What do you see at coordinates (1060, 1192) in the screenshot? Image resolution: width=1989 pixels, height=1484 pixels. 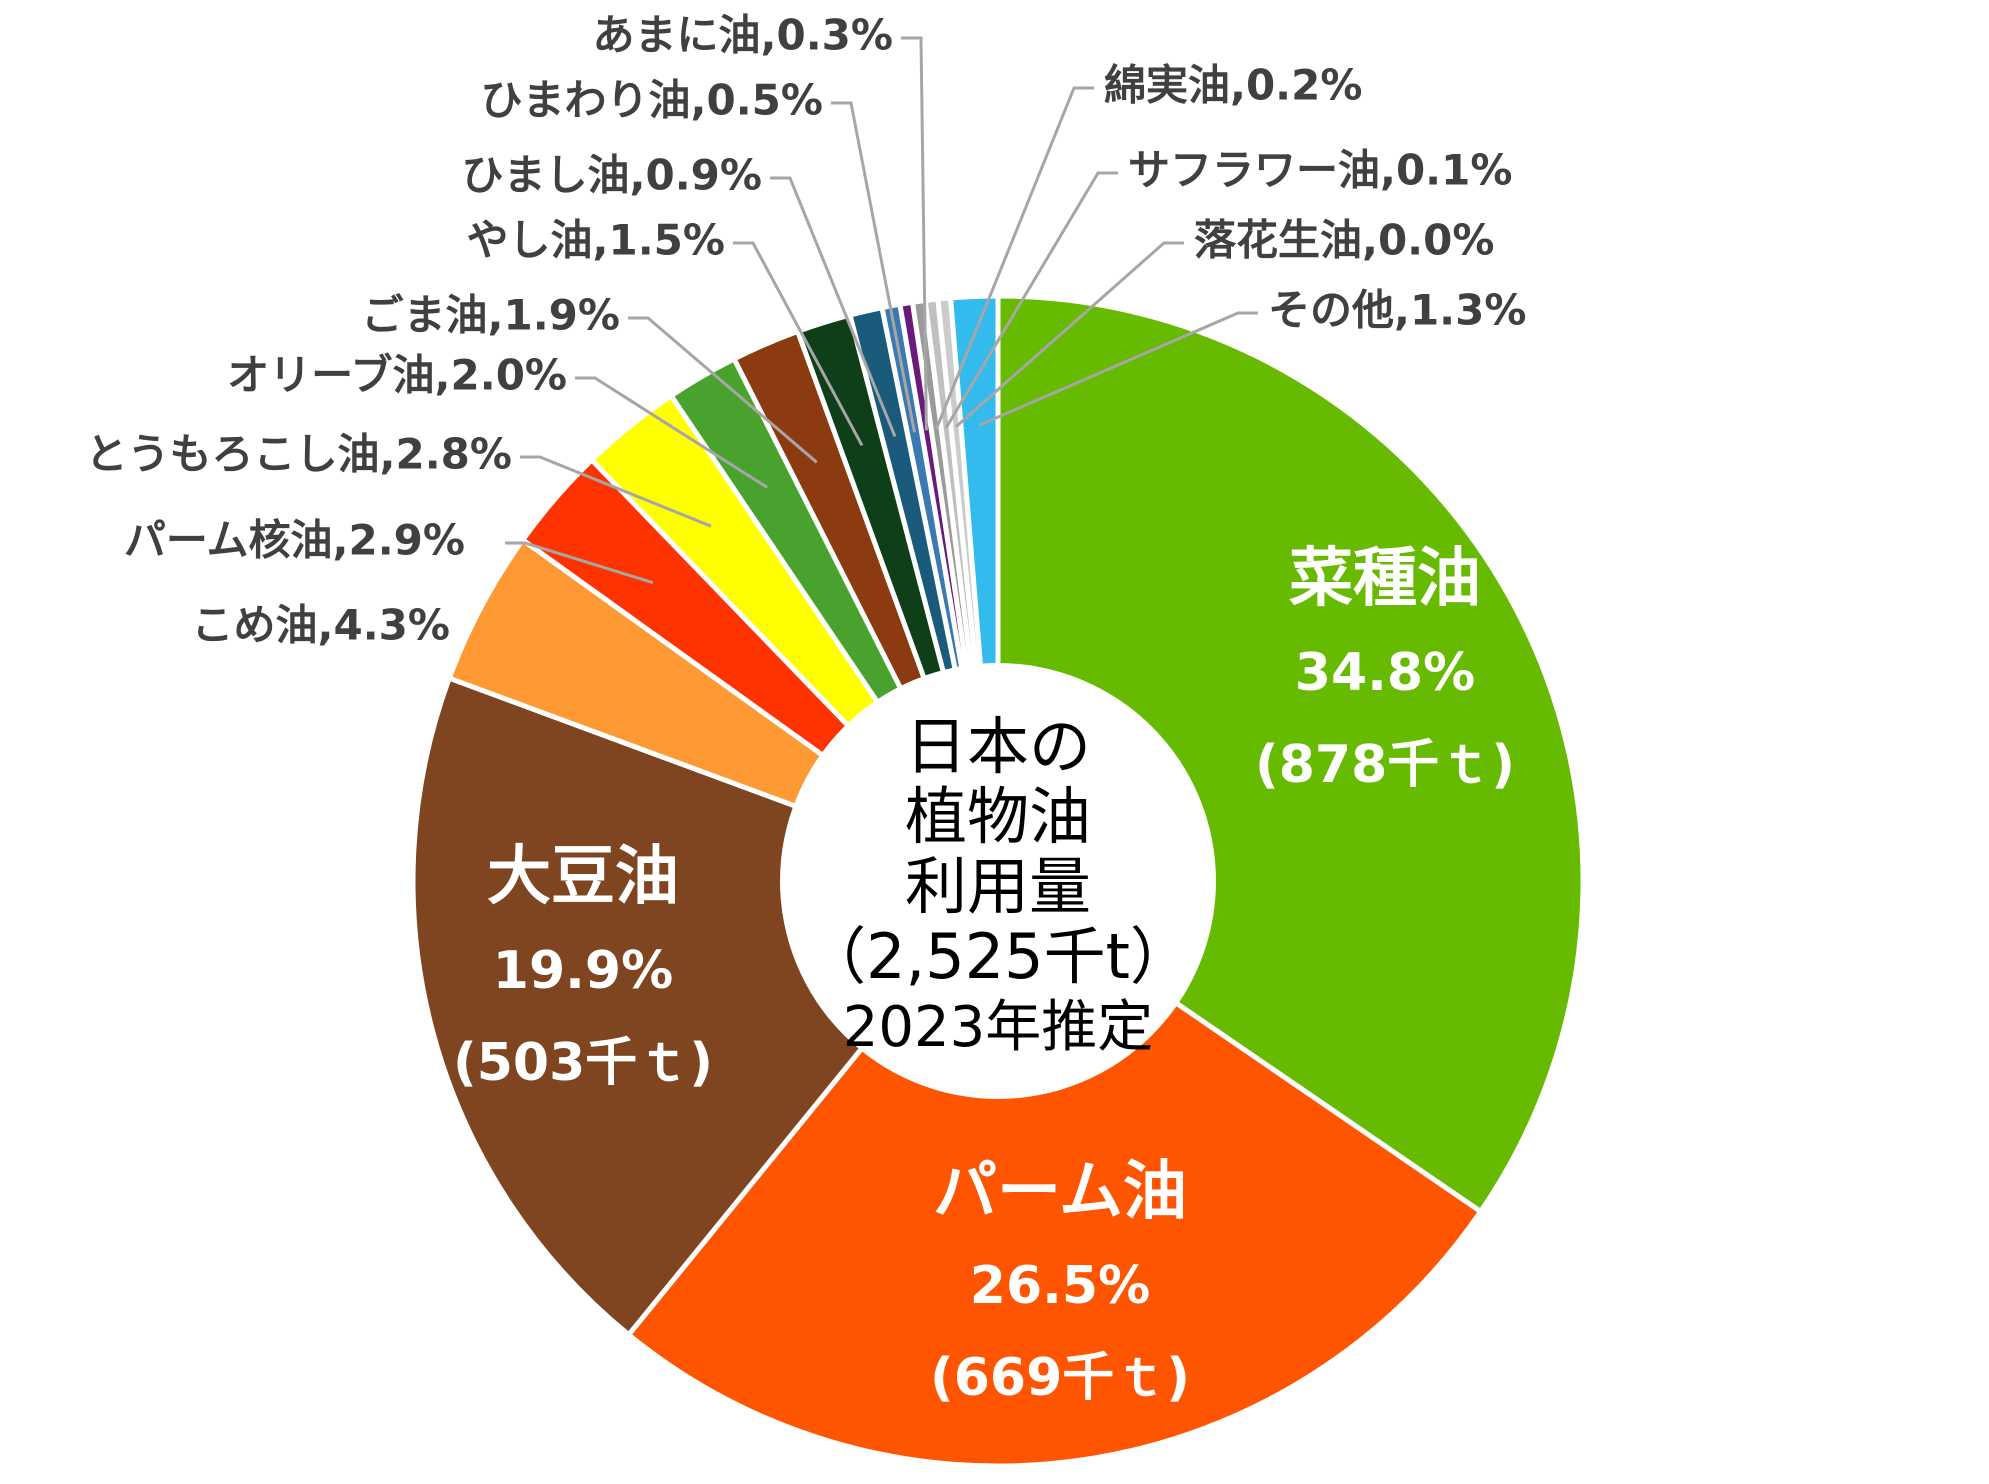 I see `inner-label-1-0: パーム油` at bounding box center [1060, 1192].